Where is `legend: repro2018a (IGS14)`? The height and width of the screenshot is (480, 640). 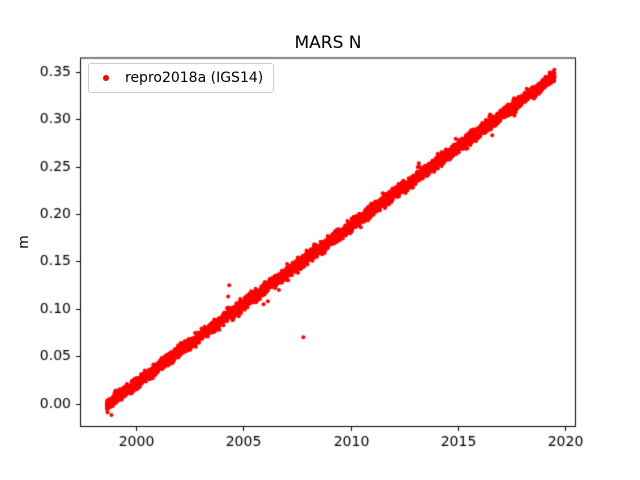 legend: repro2018a (IGS14) is located at coordinates (181, 78).